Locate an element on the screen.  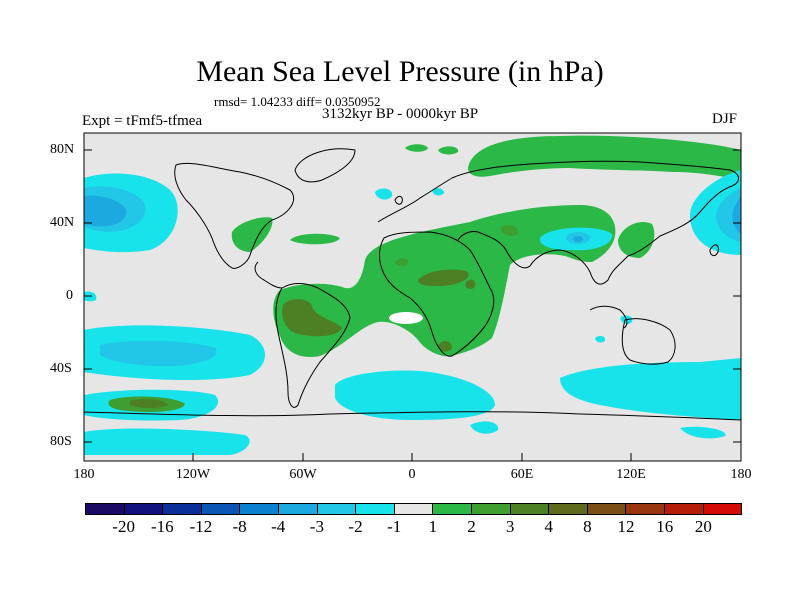
colorbar is located at coordinates (413, 509).